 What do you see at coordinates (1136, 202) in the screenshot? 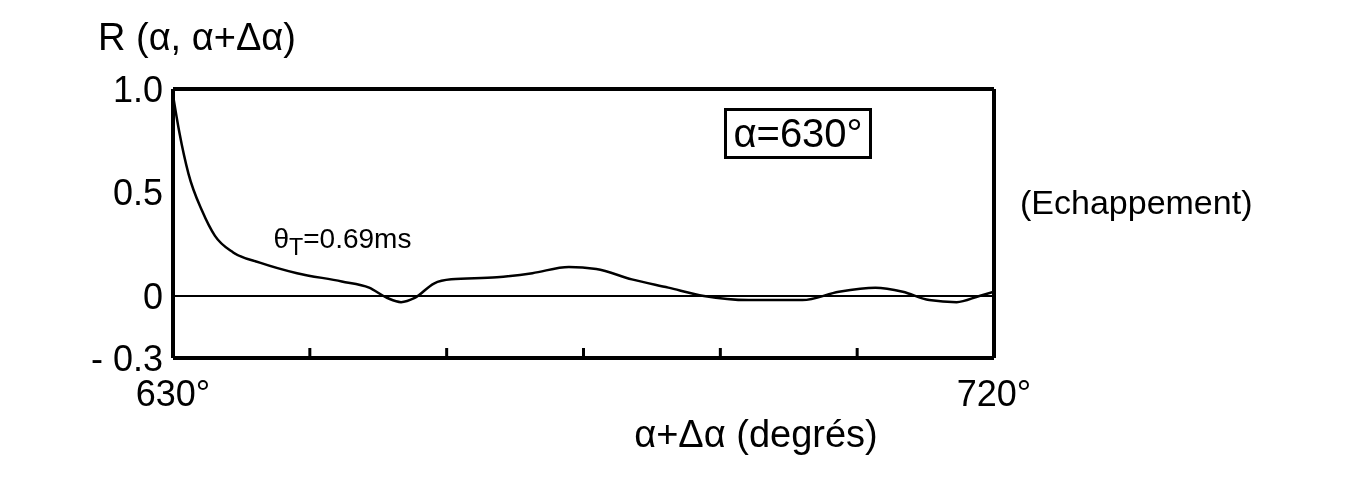
I see `text: (Echappement)` at bounding box center [1136, 202].